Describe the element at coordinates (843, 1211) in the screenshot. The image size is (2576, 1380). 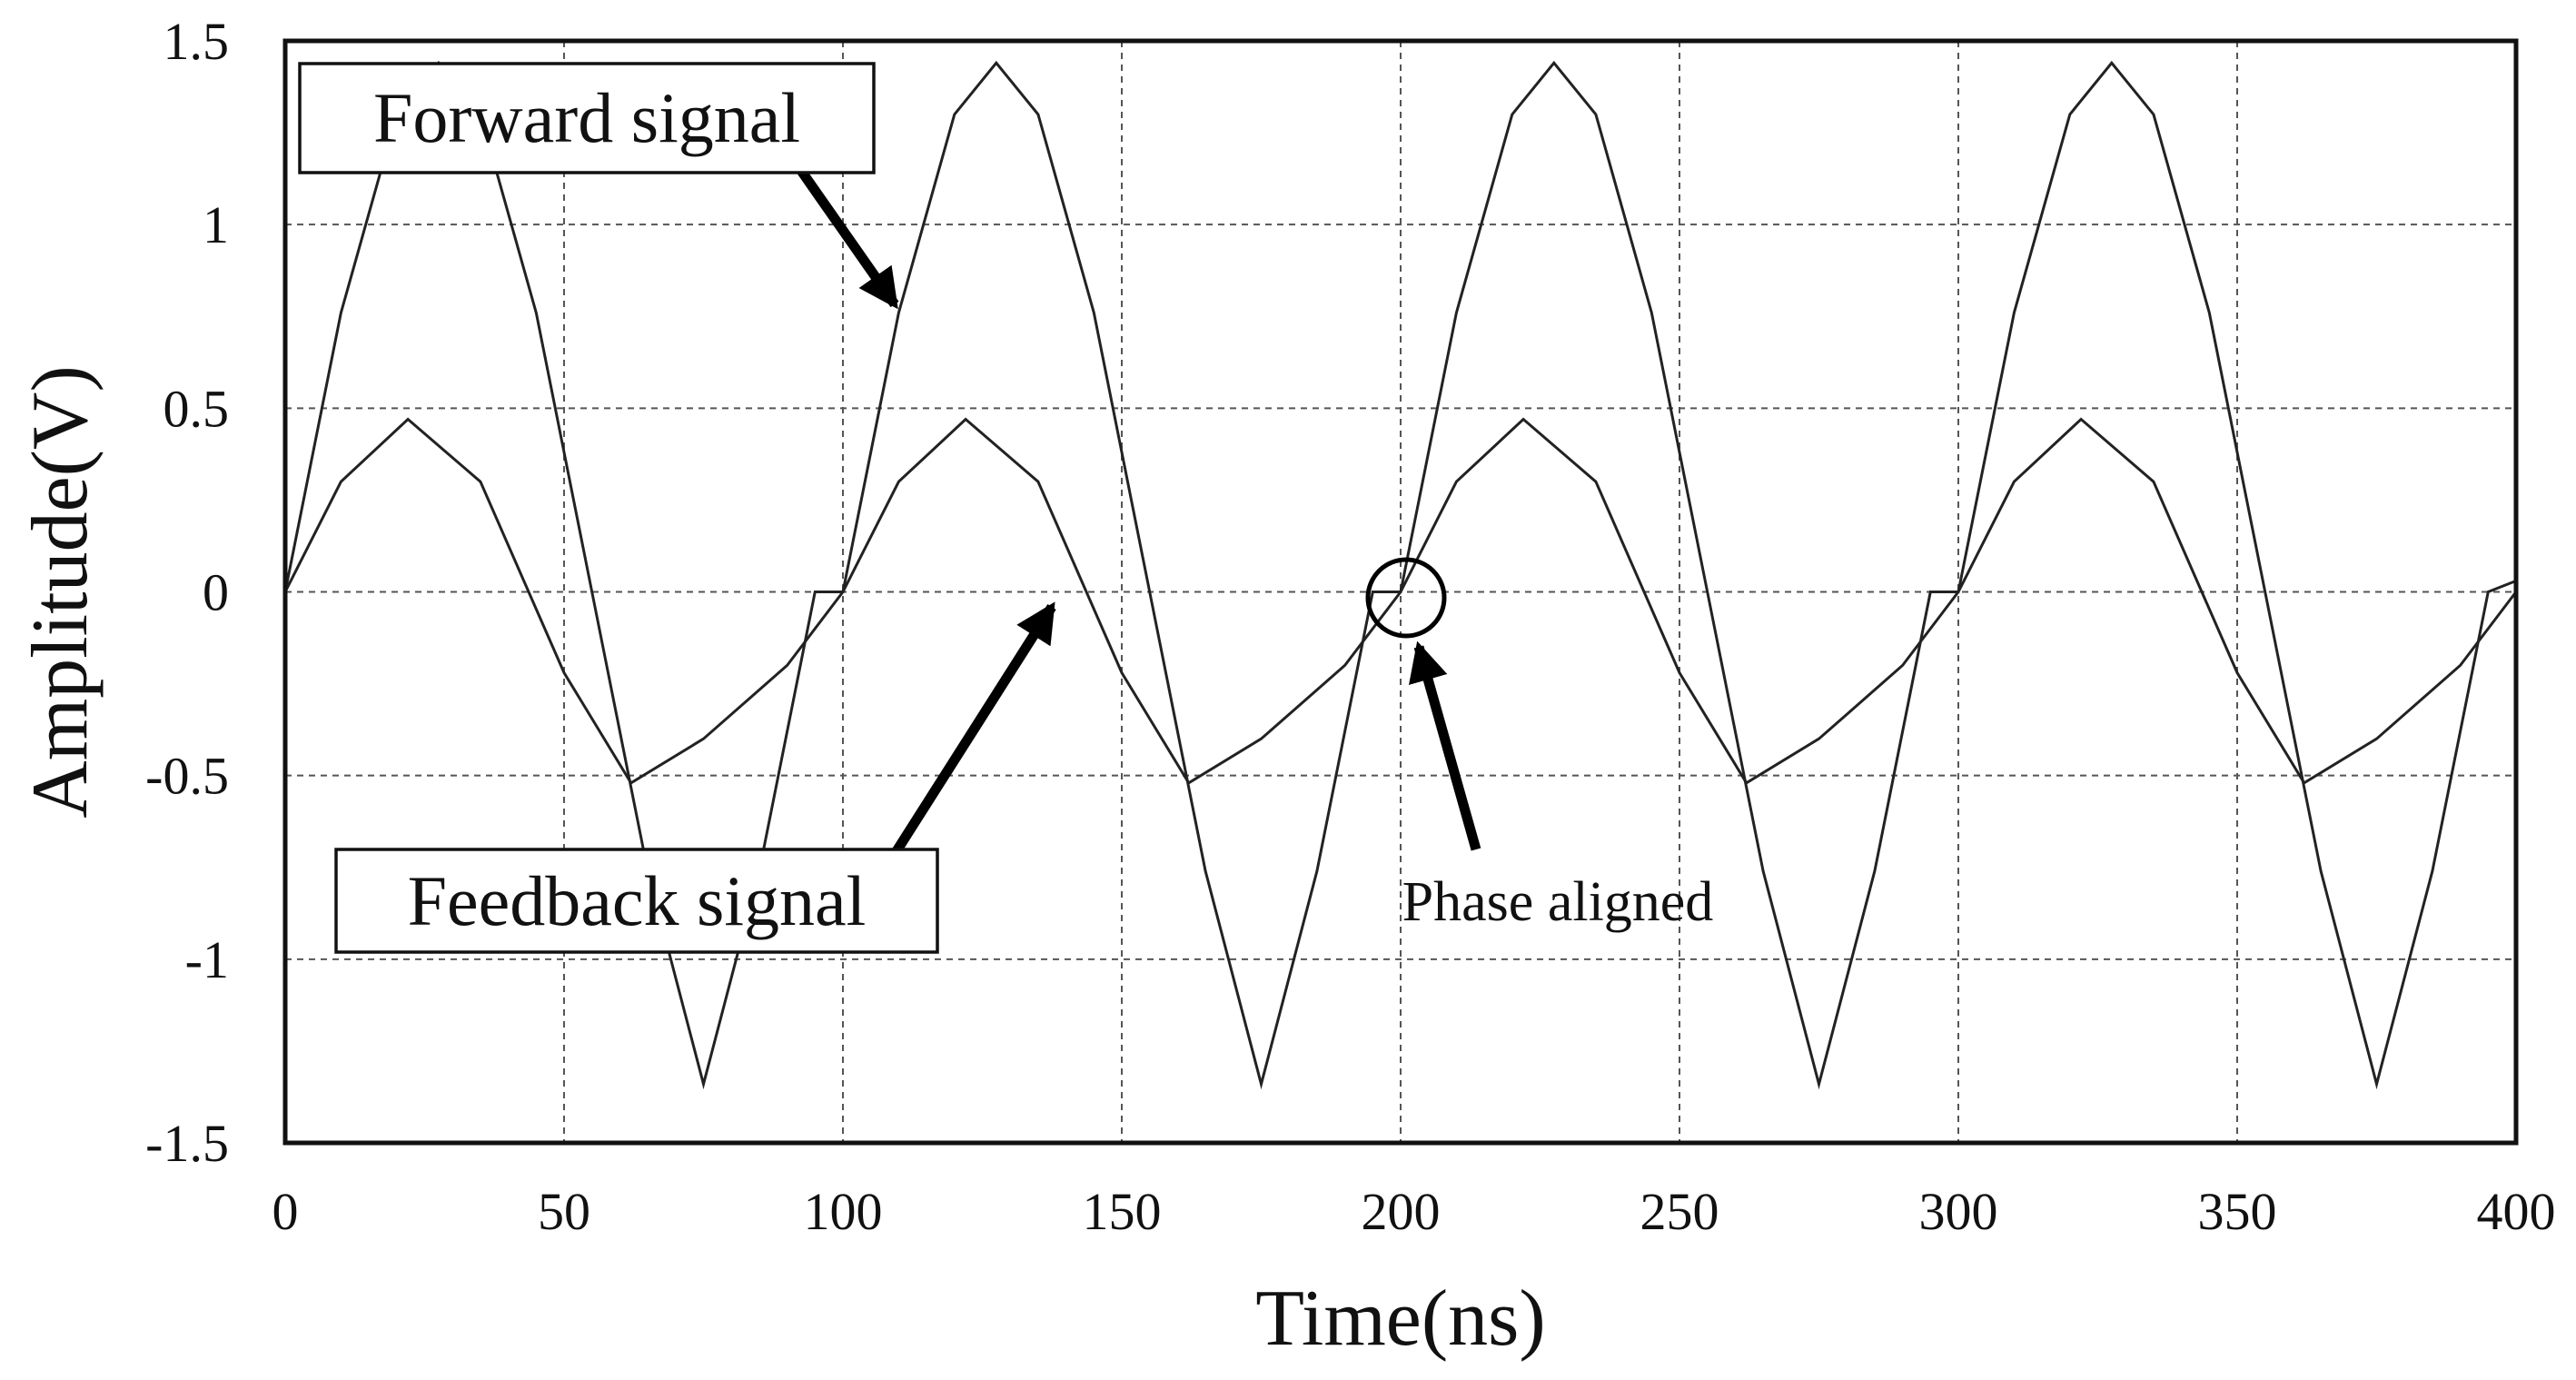
I see `x-tick-label: 100` at that location.